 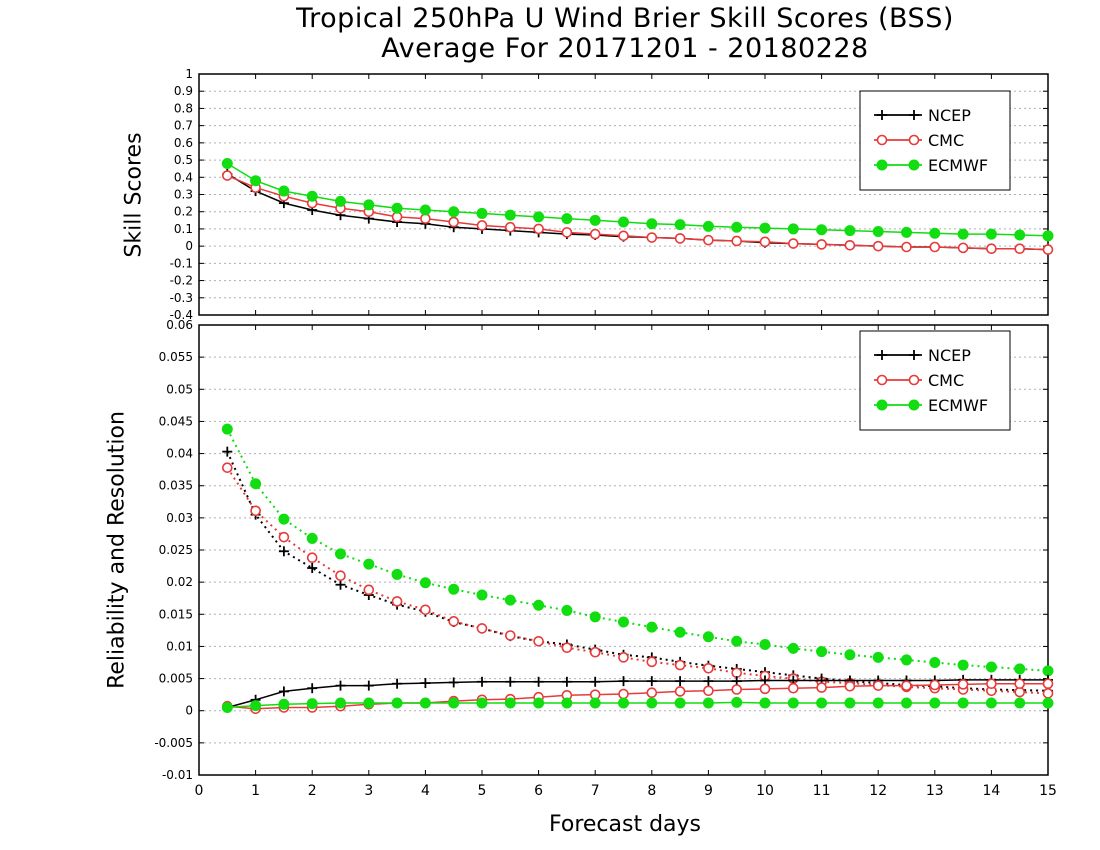 What do you see at coordinates (183, 91) in the screenshot?
I see `y-tick-label: 0.9` at bounding box center [183, 91].